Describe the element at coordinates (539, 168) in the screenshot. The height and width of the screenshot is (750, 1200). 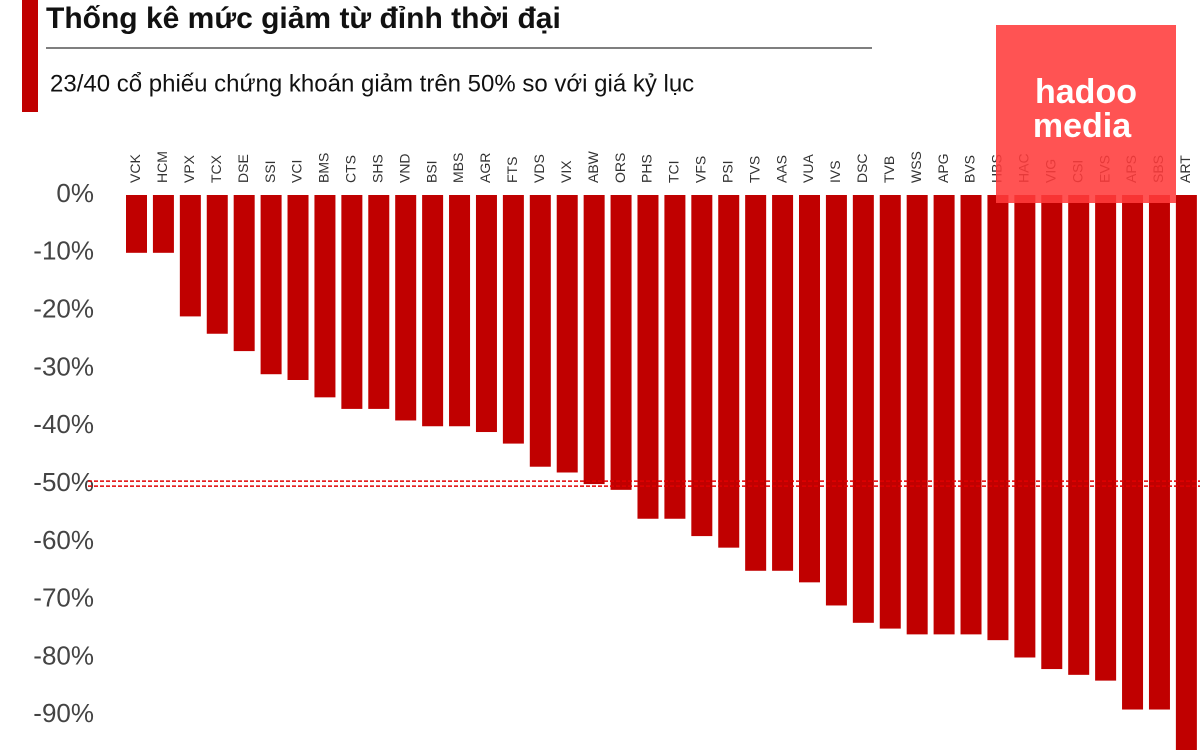
I see `x-tick-label: VDS` at that location.